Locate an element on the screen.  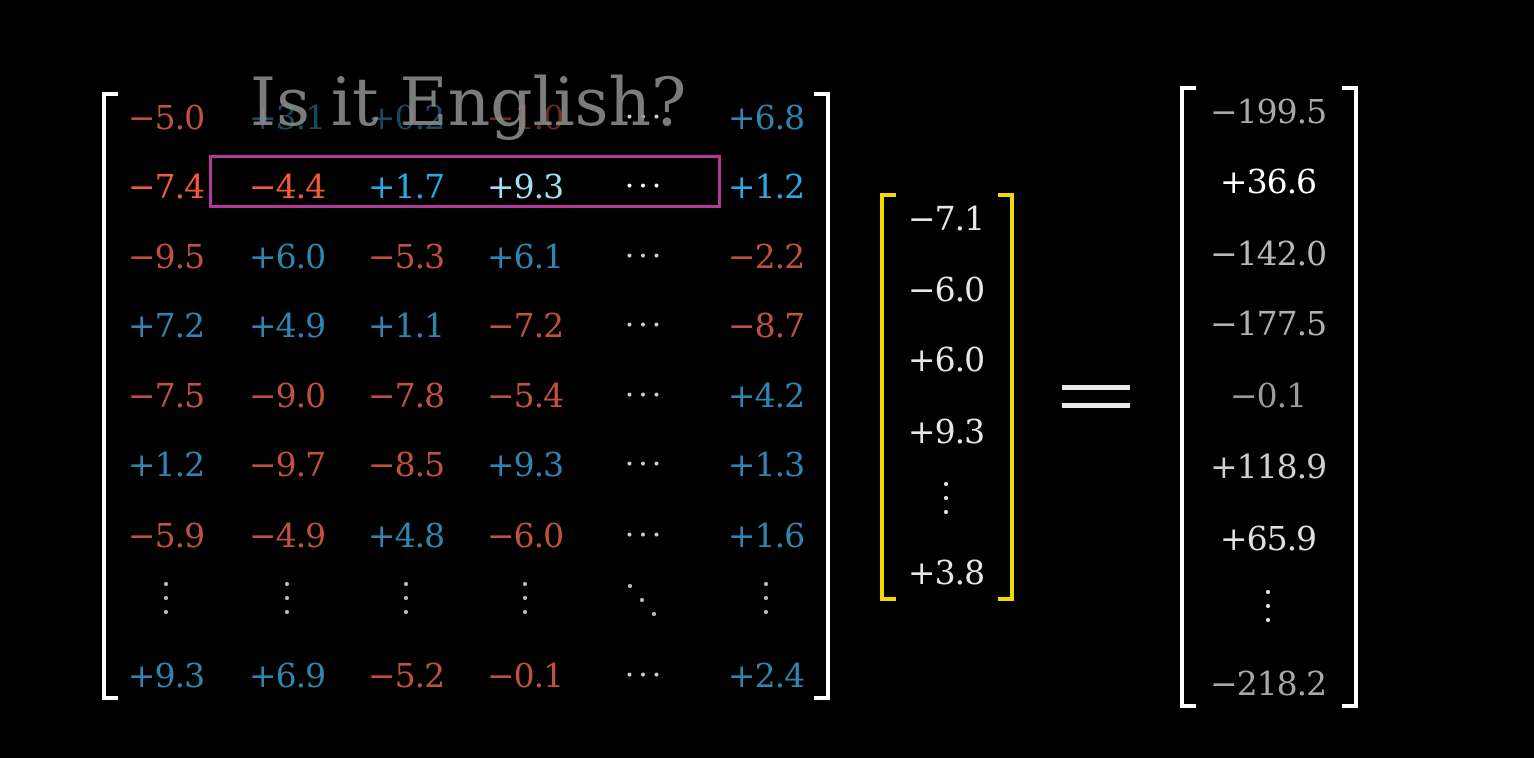
vector-right-bracket is located at coordinates (1006, 397).